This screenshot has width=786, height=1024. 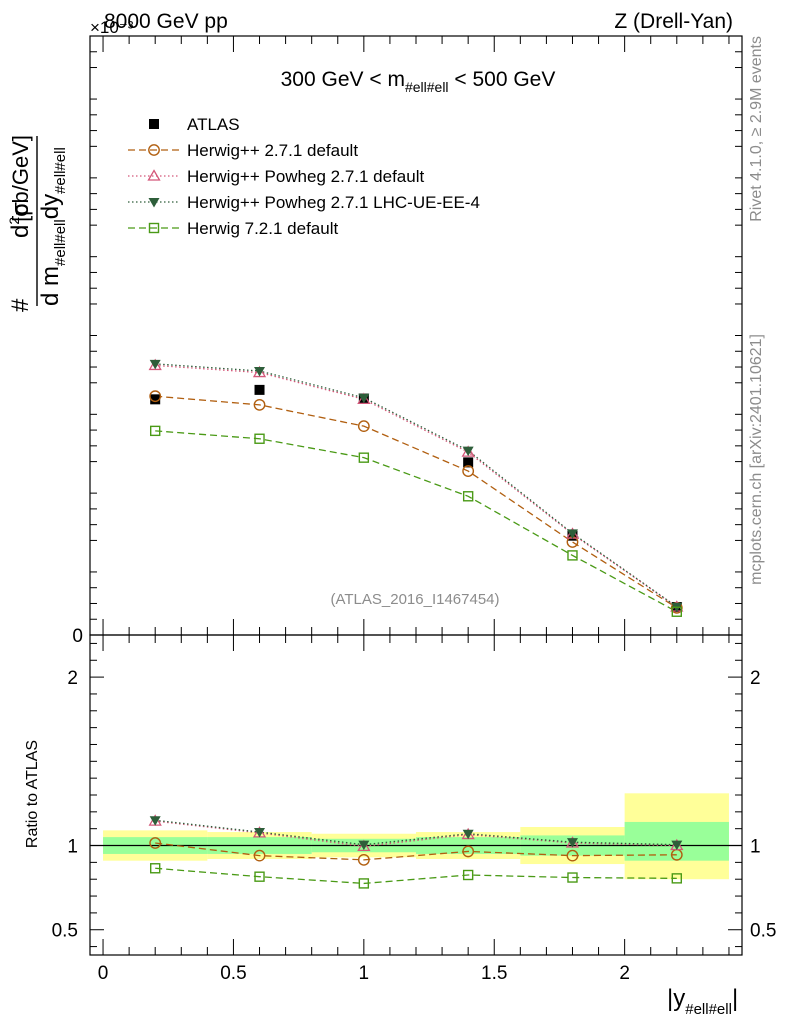 What do you see at coordinates (20, 209) in the screenshot?
I see `y-label-sigma: σ` at bounding box center [20, 209].